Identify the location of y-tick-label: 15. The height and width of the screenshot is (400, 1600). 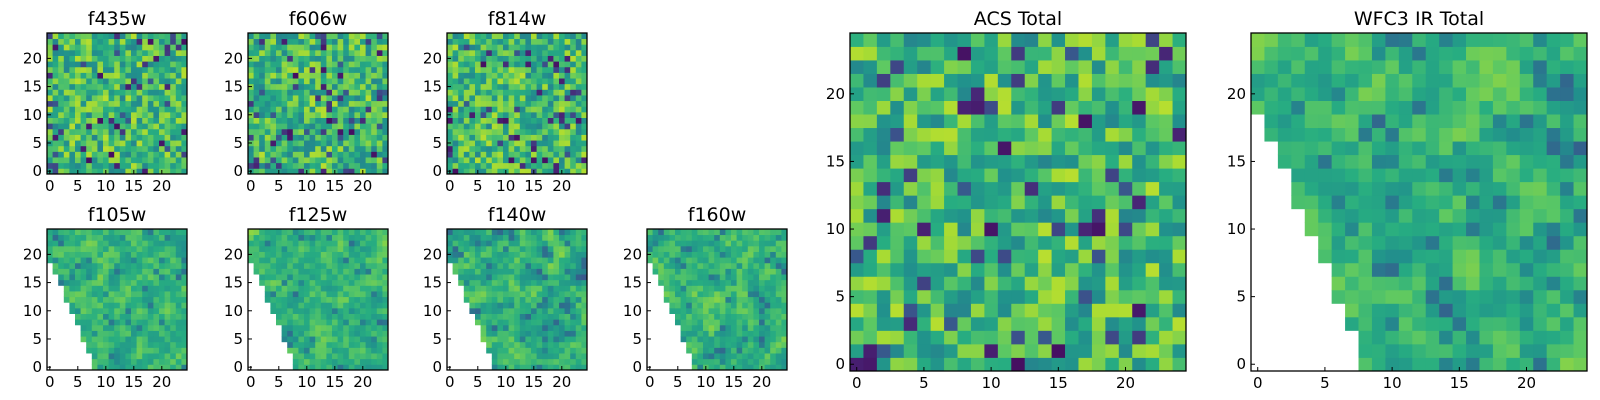
(835, 161).